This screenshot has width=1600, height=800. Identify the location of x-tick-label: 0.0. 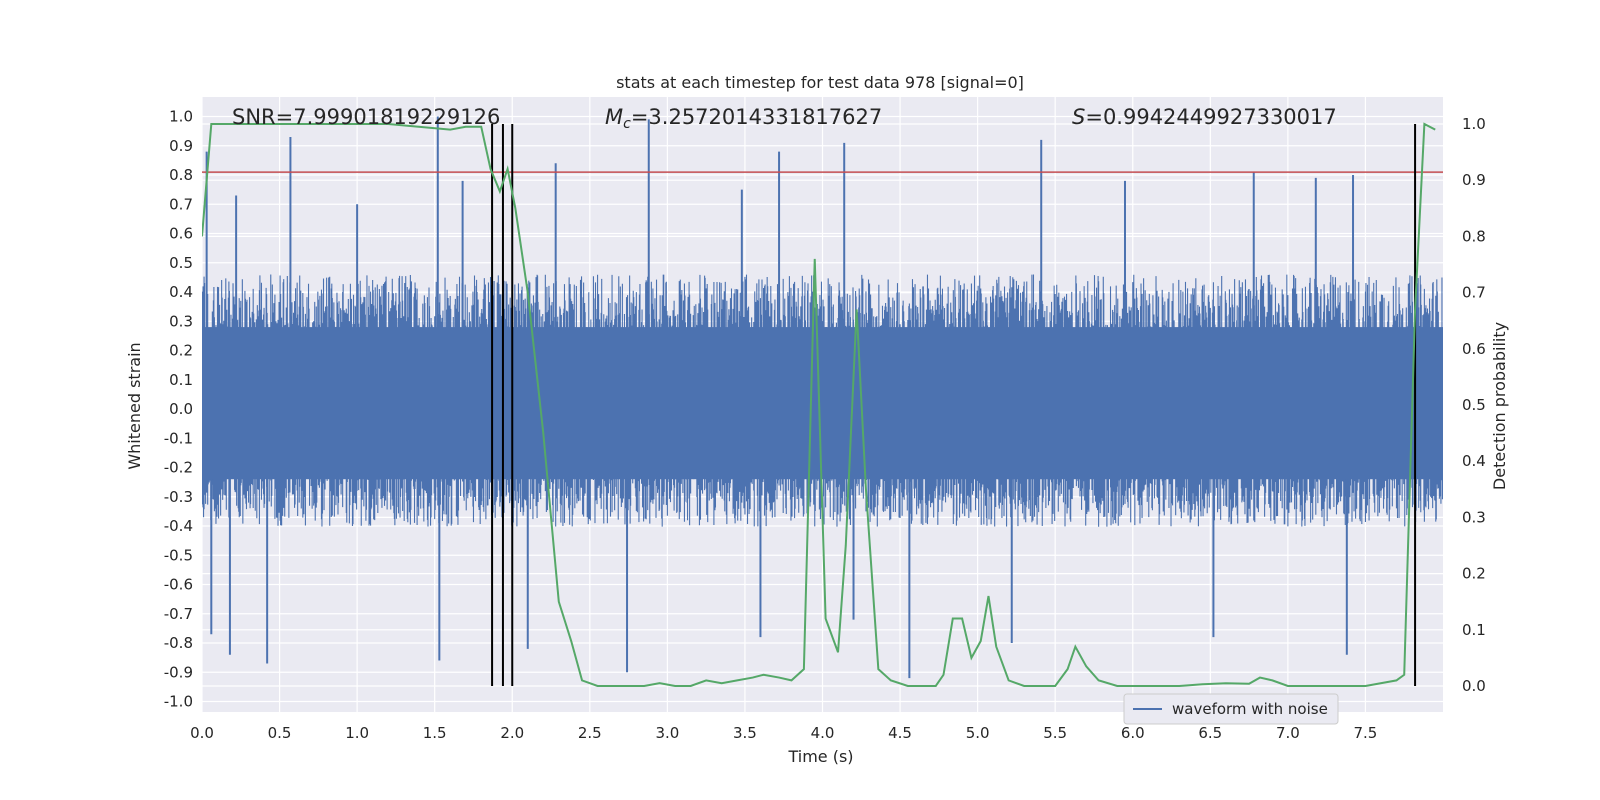
(202, 733).